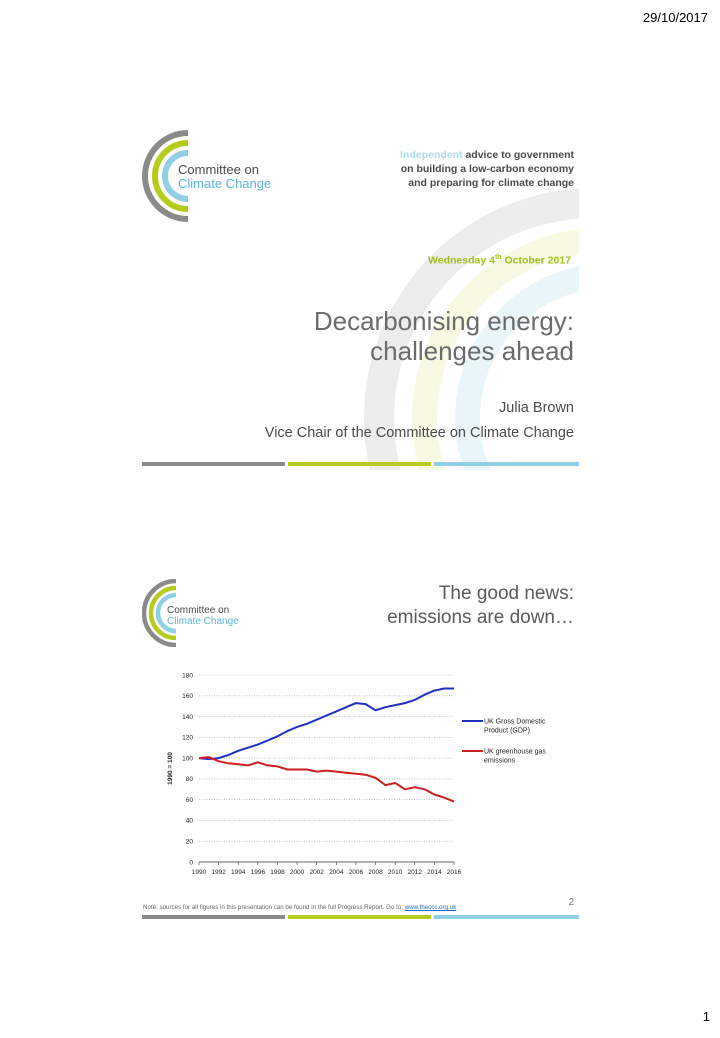  I want to click on slide-title: Decarbonising energy: challenges ahead, so click(444, 336).